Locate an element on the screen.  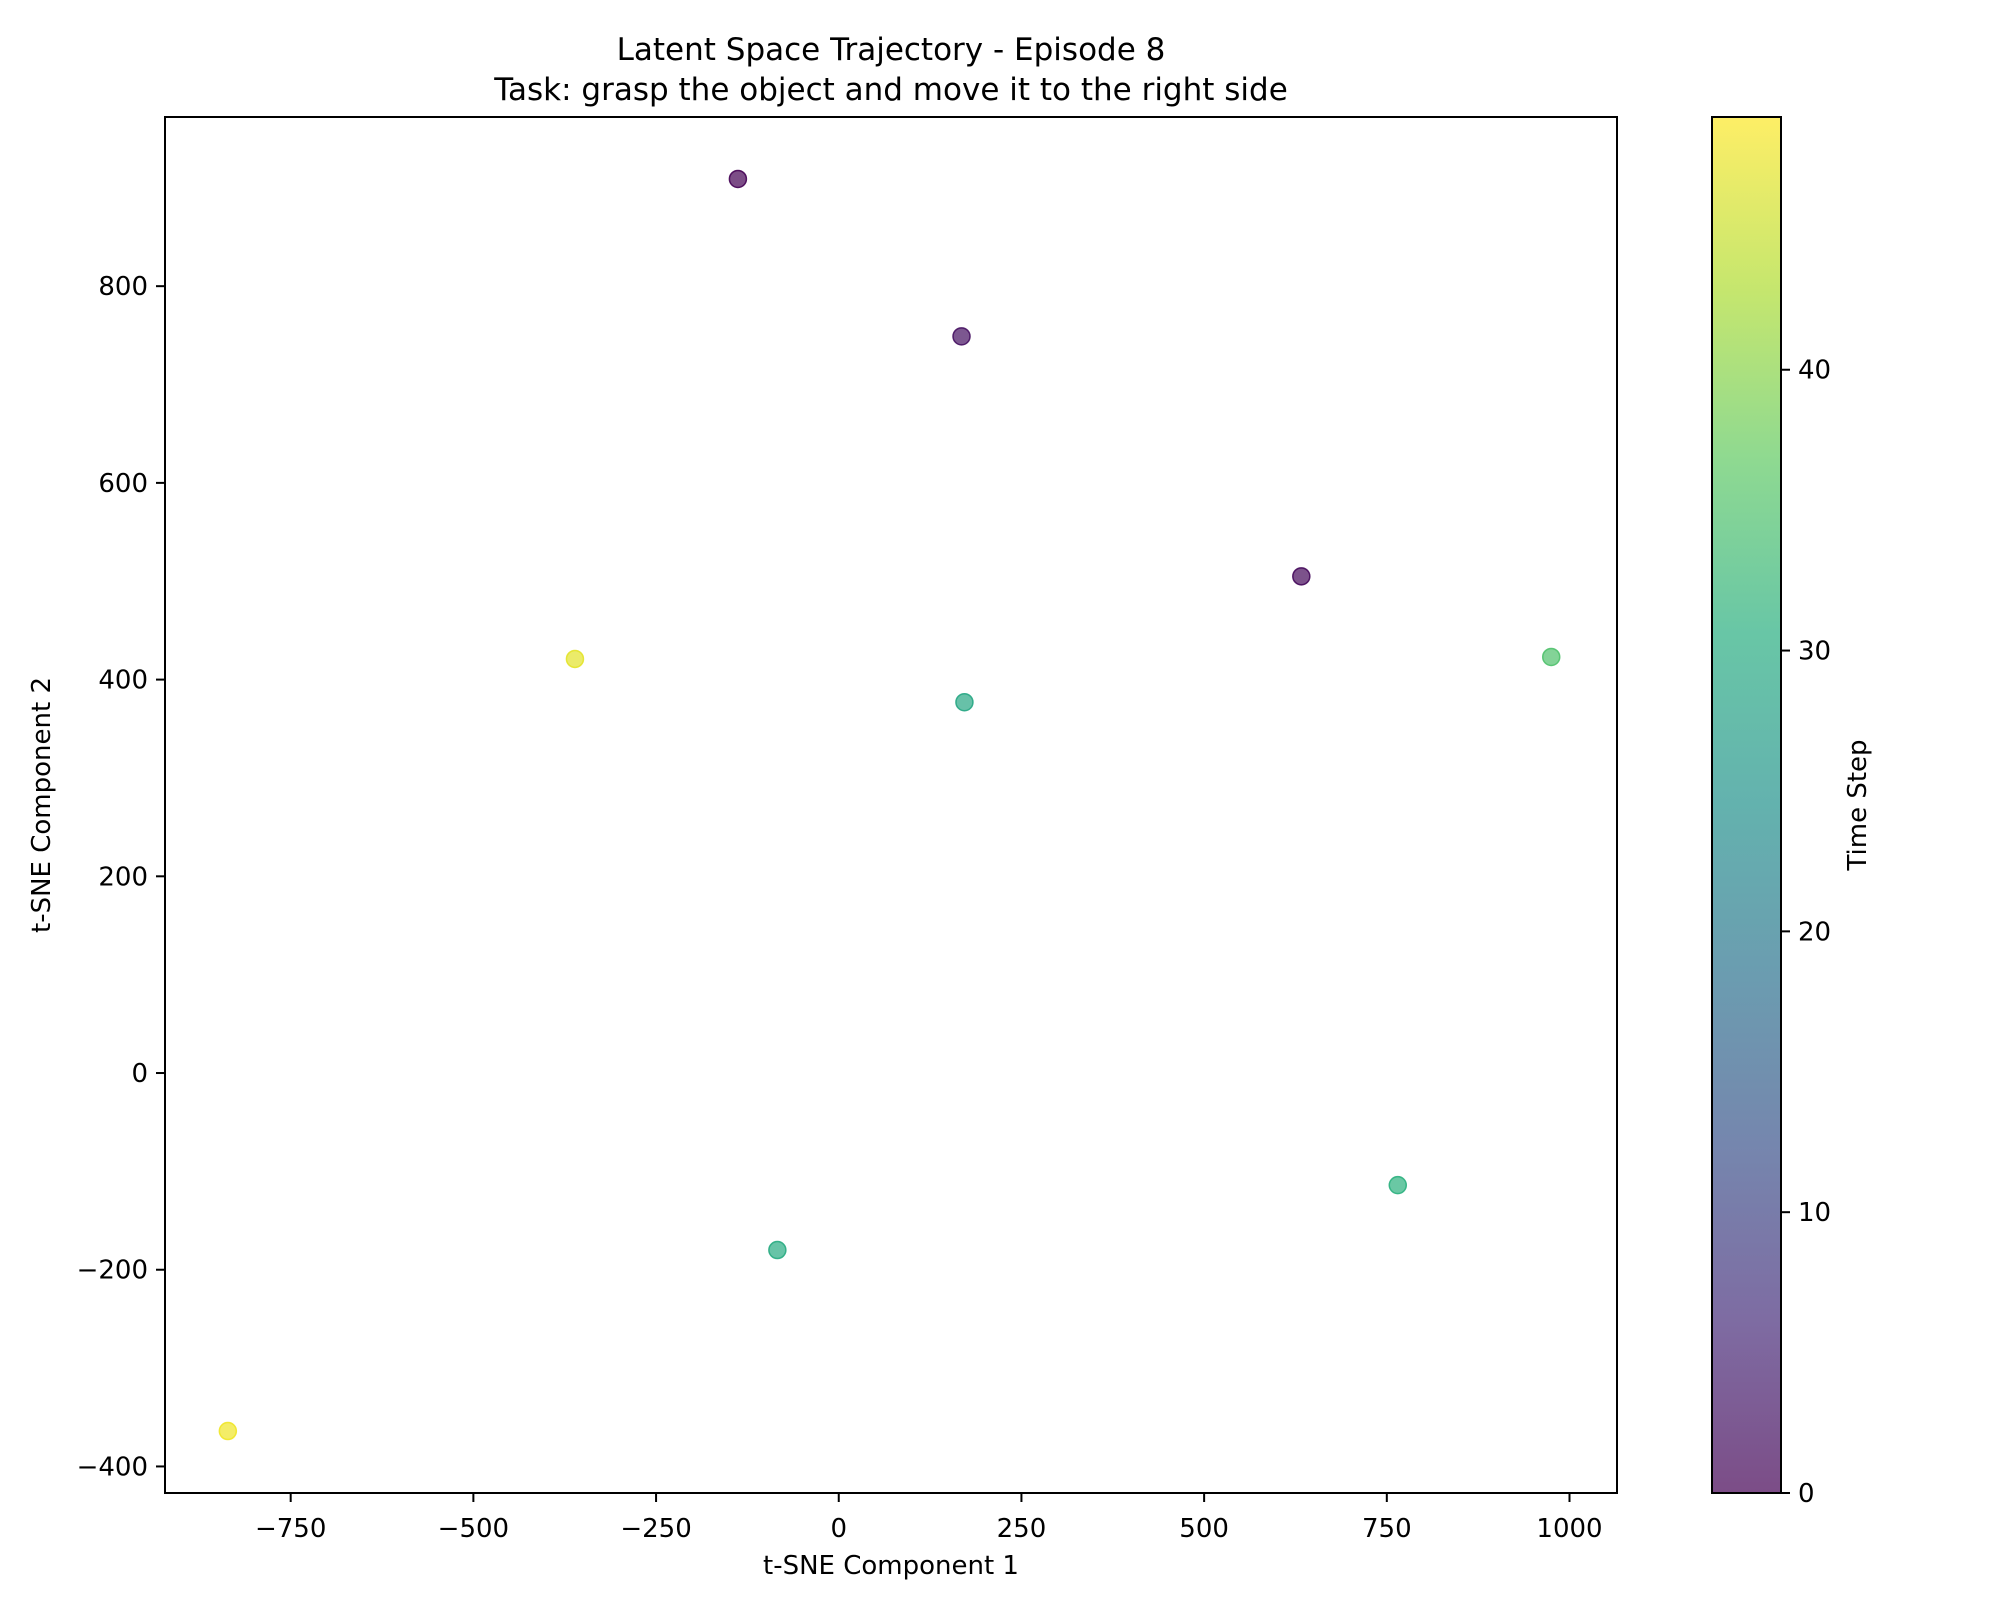
y-axis-ticks: −400 −200 0 200 400 600 800 is located at coordinates (121, 877).